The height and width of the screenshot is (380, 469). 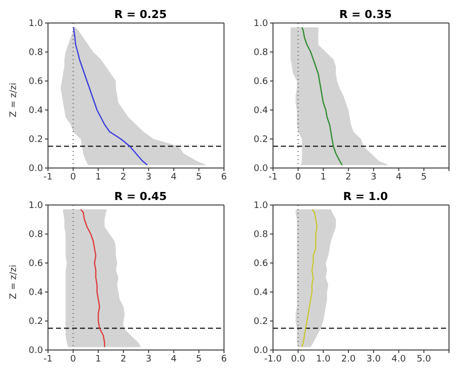 I want to click on x-tick-label: 4.0, so click(x=399, y=359).